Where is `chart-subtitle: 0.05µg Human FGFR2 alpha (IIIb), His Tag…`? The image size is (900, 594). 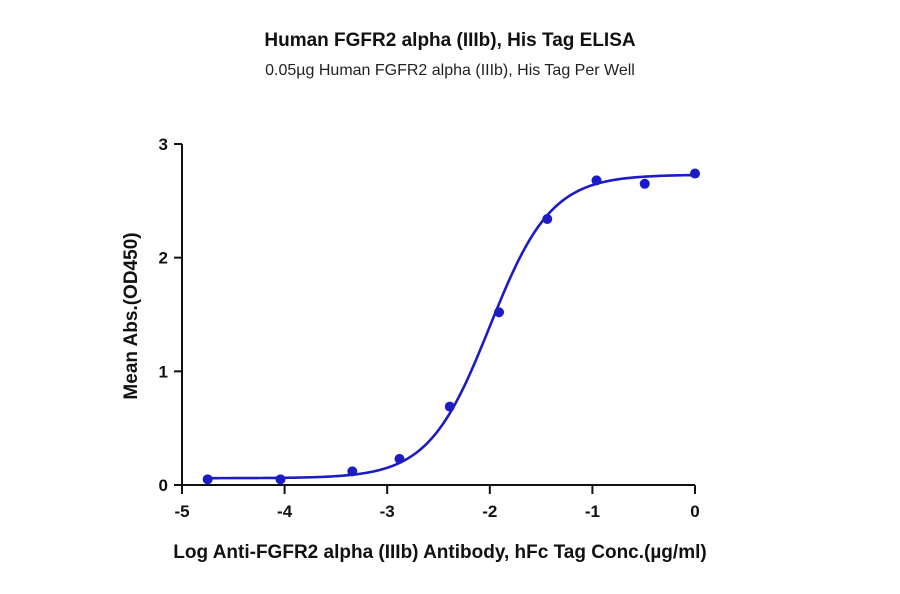
chart-subtitle: 0.05µg Human FGFR2 alpha (IIIb), His Tag… is located at coordinates (450, 70).